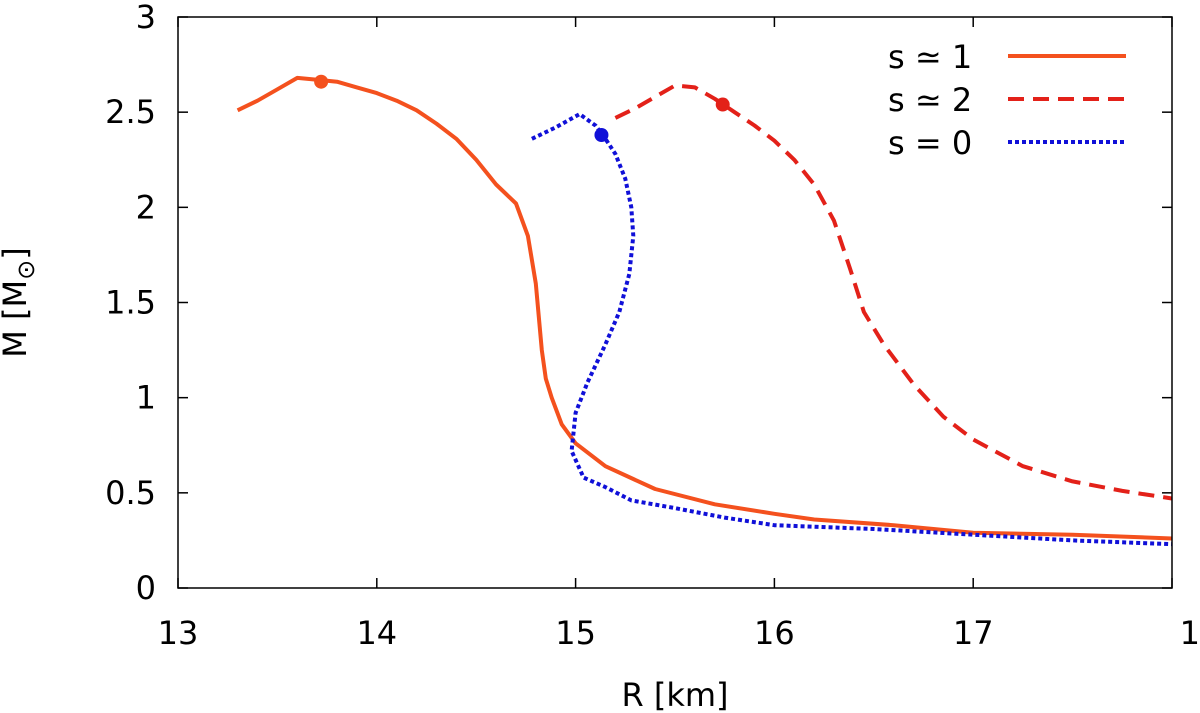  I want to click on y-tick-label: 2.5, so click(130, 112).